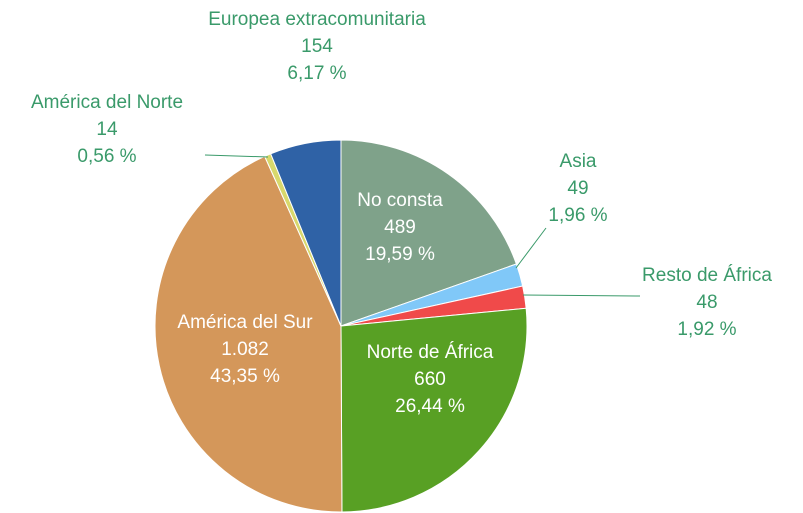 The height and width of the screenshot is (513, 803). Describe the element at coordinates (577, 188) in the screenshot. I see `value-label: 49` at that location.